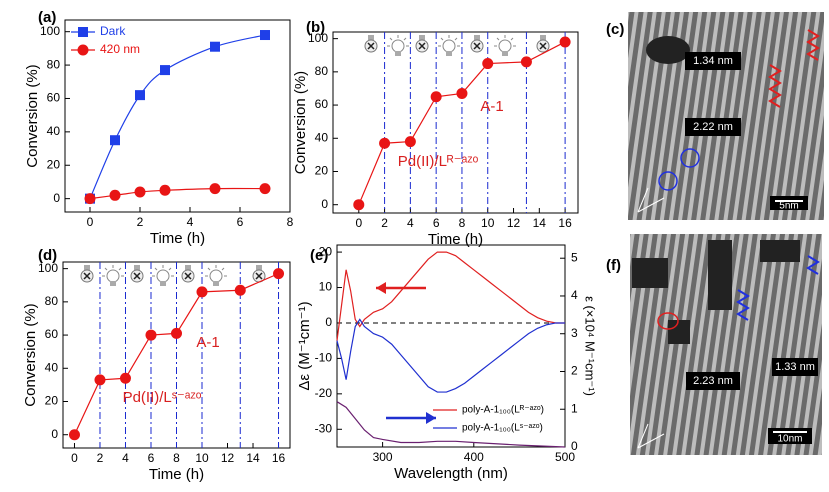 The height and width of the screenshot is (492, 829). I want to click on panel-label: (a), so click(47, 17).